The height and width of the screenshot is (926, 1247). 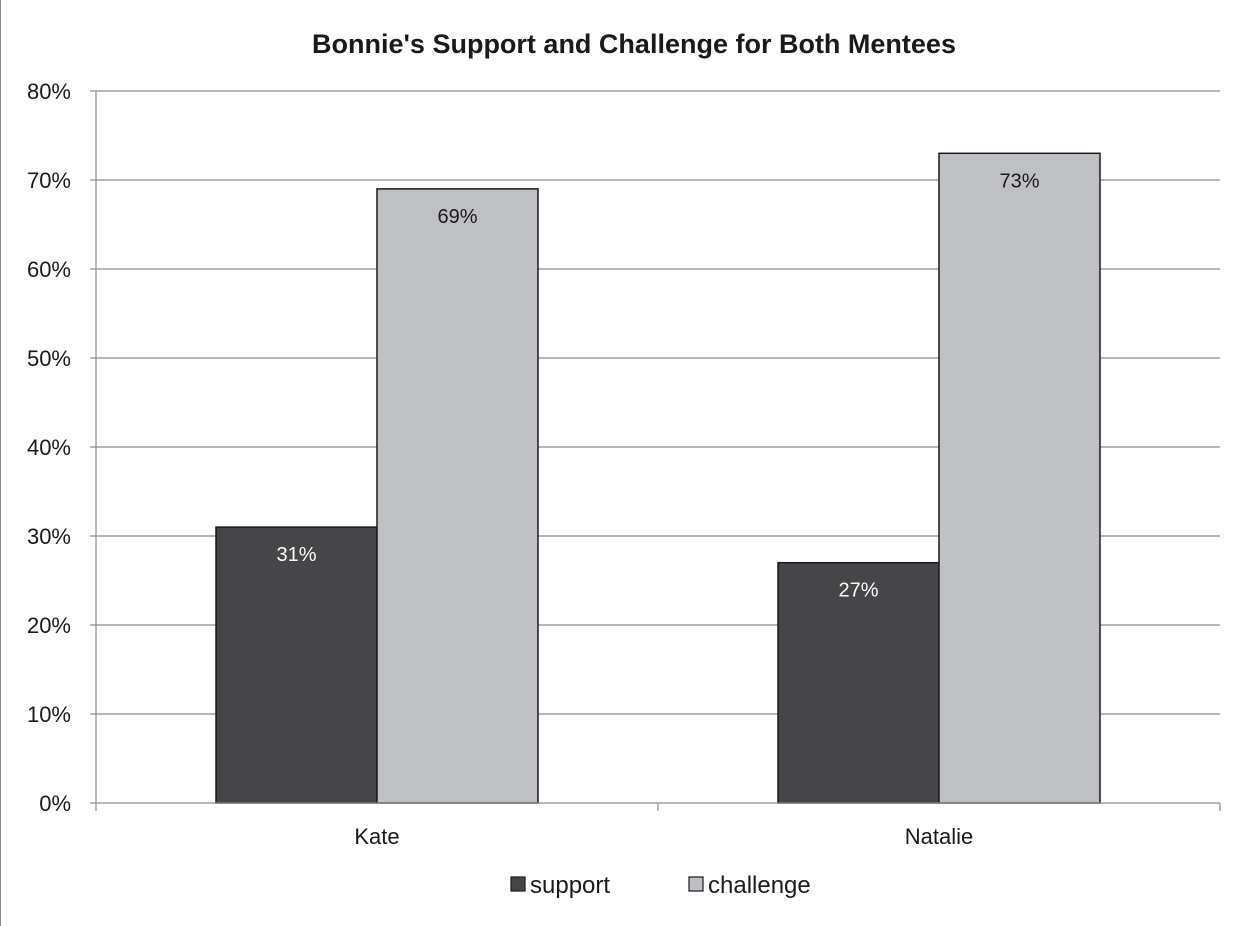 What do you see at coordinates (518, 884) in the screenshot?
I see `legend-swatch-support` at bounding box center [518, 884].